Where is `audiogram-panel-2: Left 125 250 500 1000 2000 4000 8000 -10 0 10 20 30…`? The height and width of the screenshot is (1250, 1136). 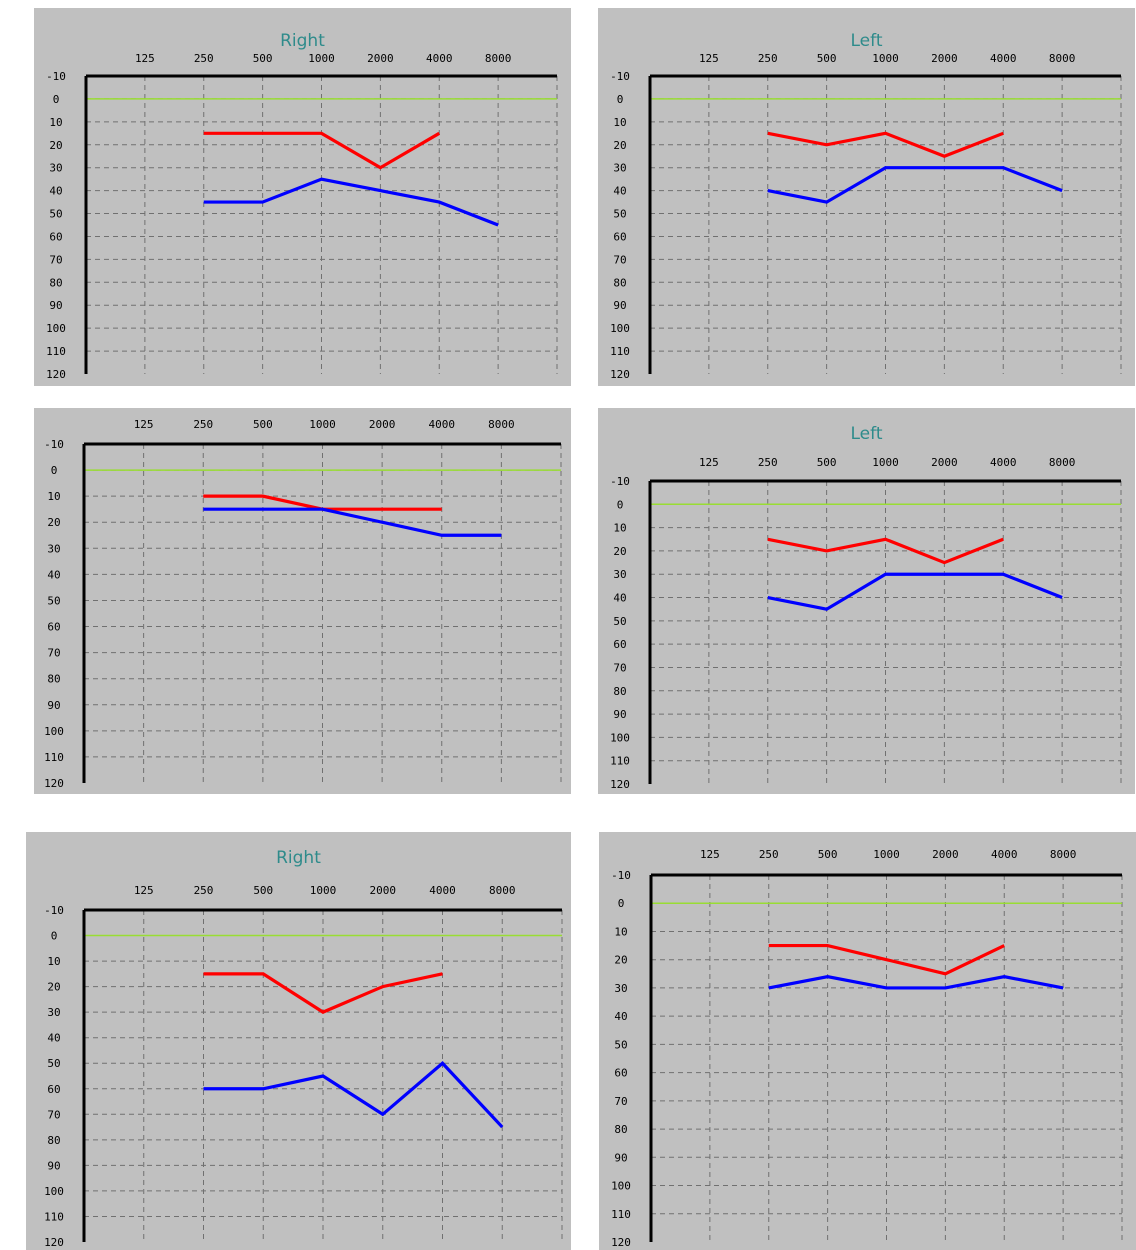
audiogram-panel-2: Left 125 250 500 1000 2000 4000 8000 -10 0 10 20 30… is located at coordinates (866, 197).